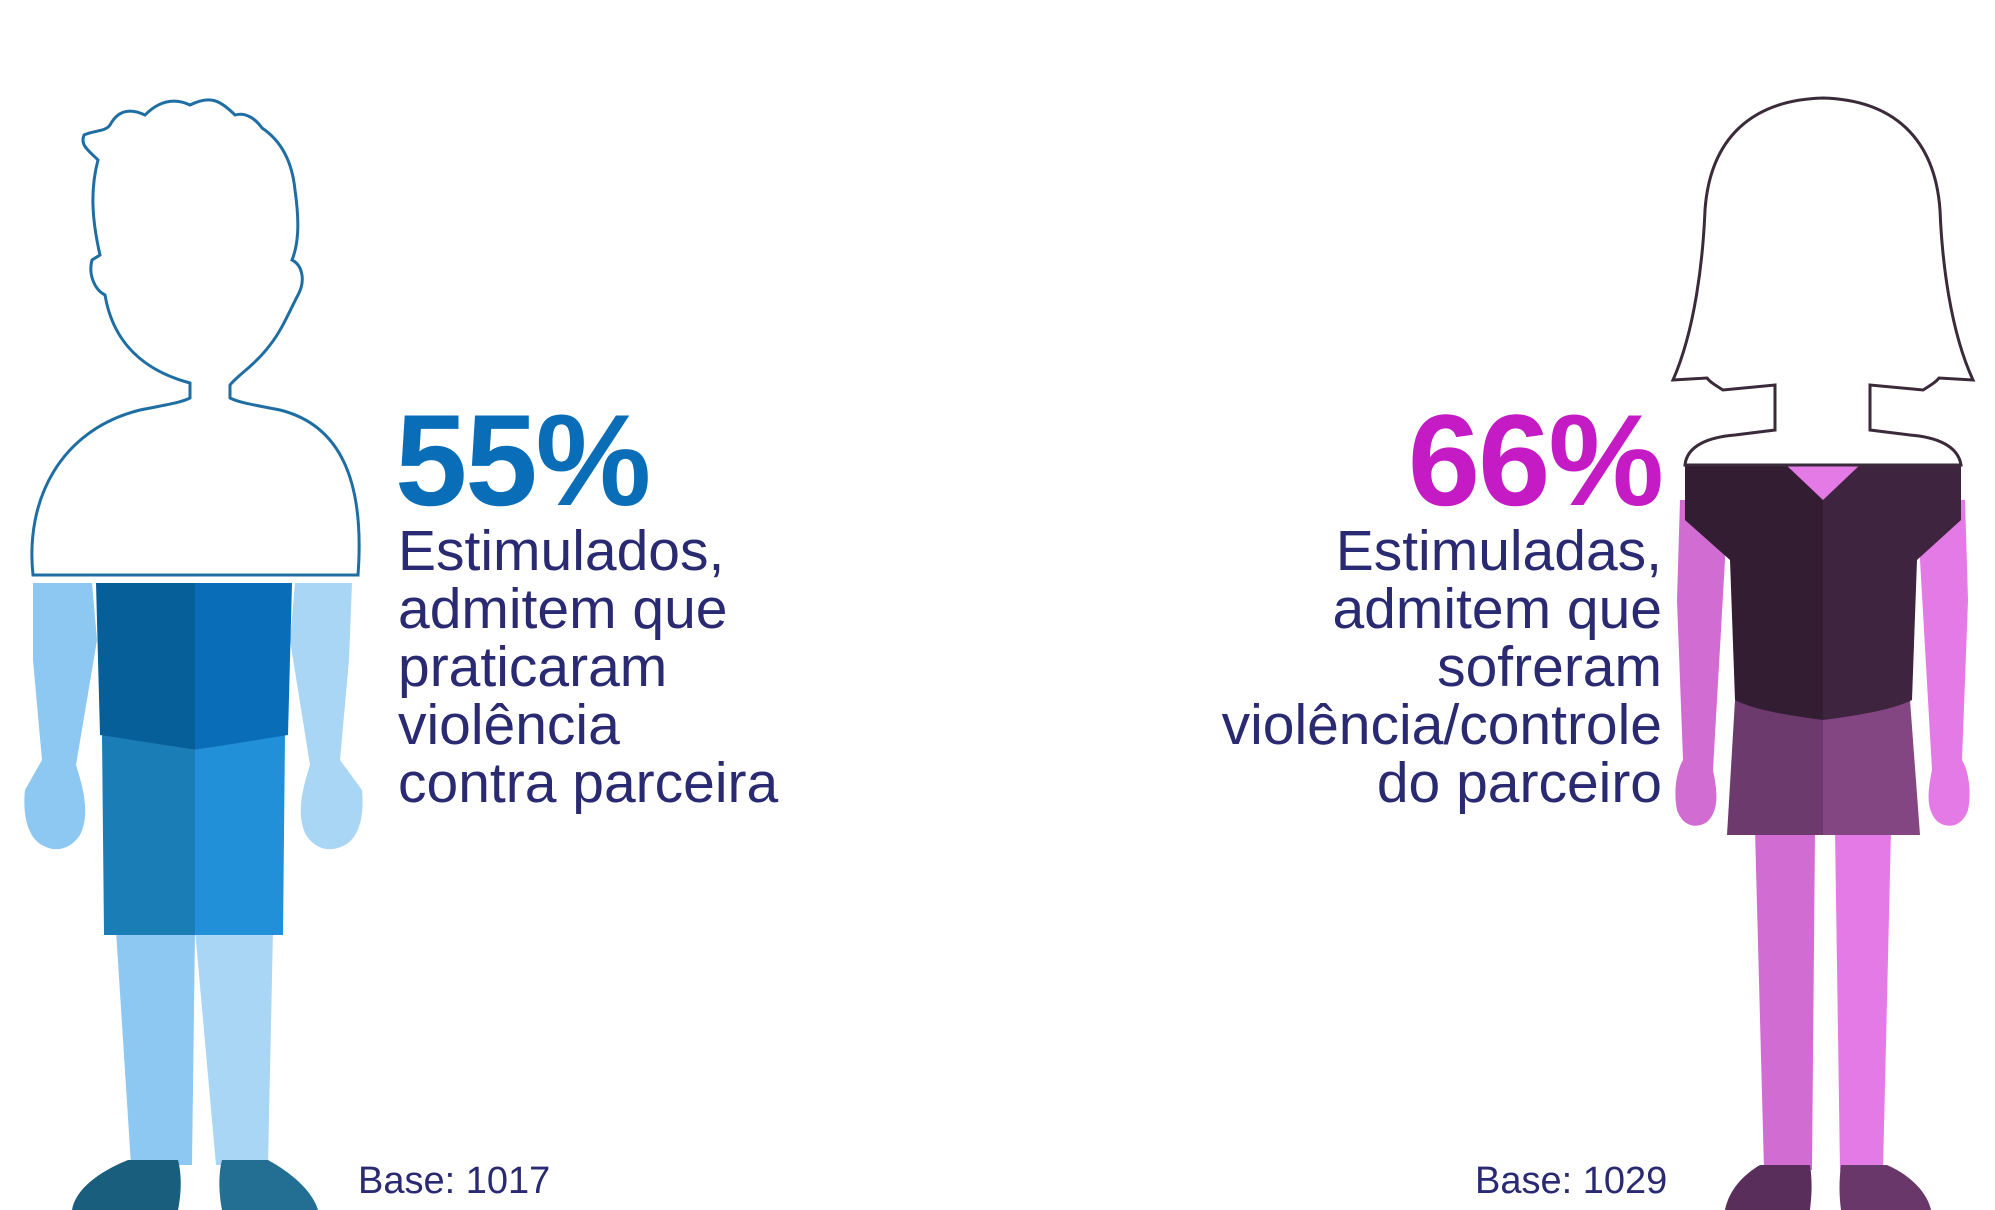  Describe the element at coordinates (1775, 767) in the screenshot. I see `female-skirt-left` at that location.